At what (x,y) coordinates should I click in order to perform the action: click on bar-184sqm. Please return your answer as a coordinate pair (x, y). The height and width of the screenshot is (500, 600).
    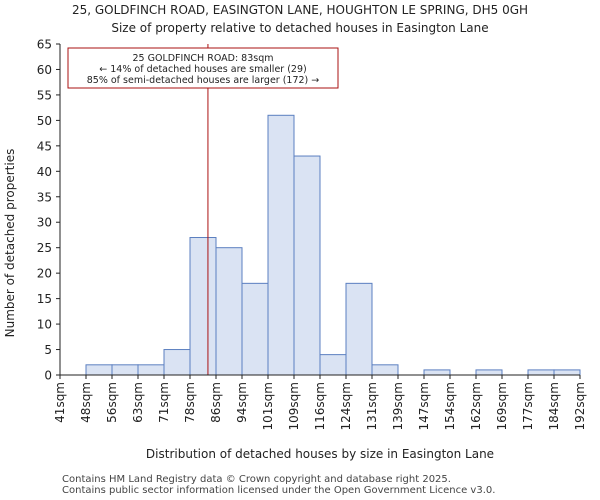
    Looking at the image, I should click on (567, 372).